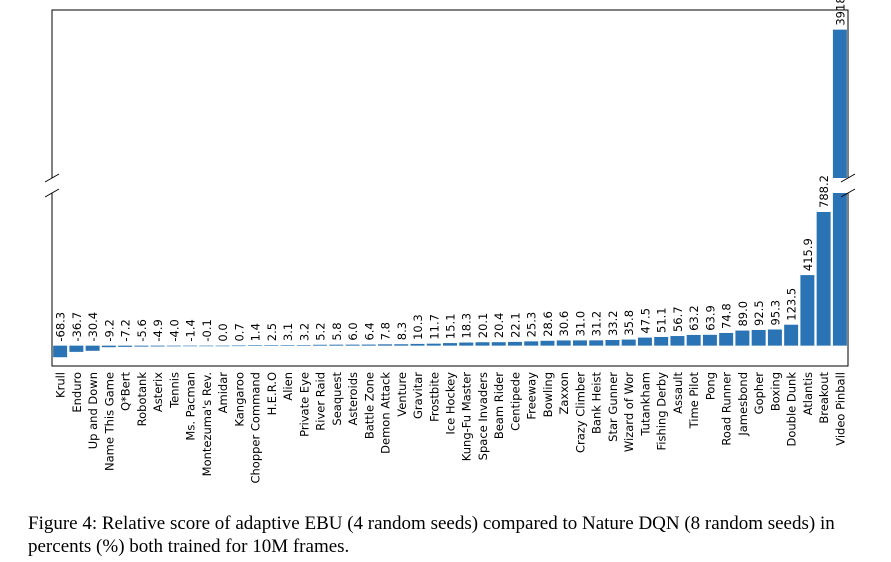  Describe the element at coordinates (450, 185) in the screenshot. I see `axis-break-marks` at that location.